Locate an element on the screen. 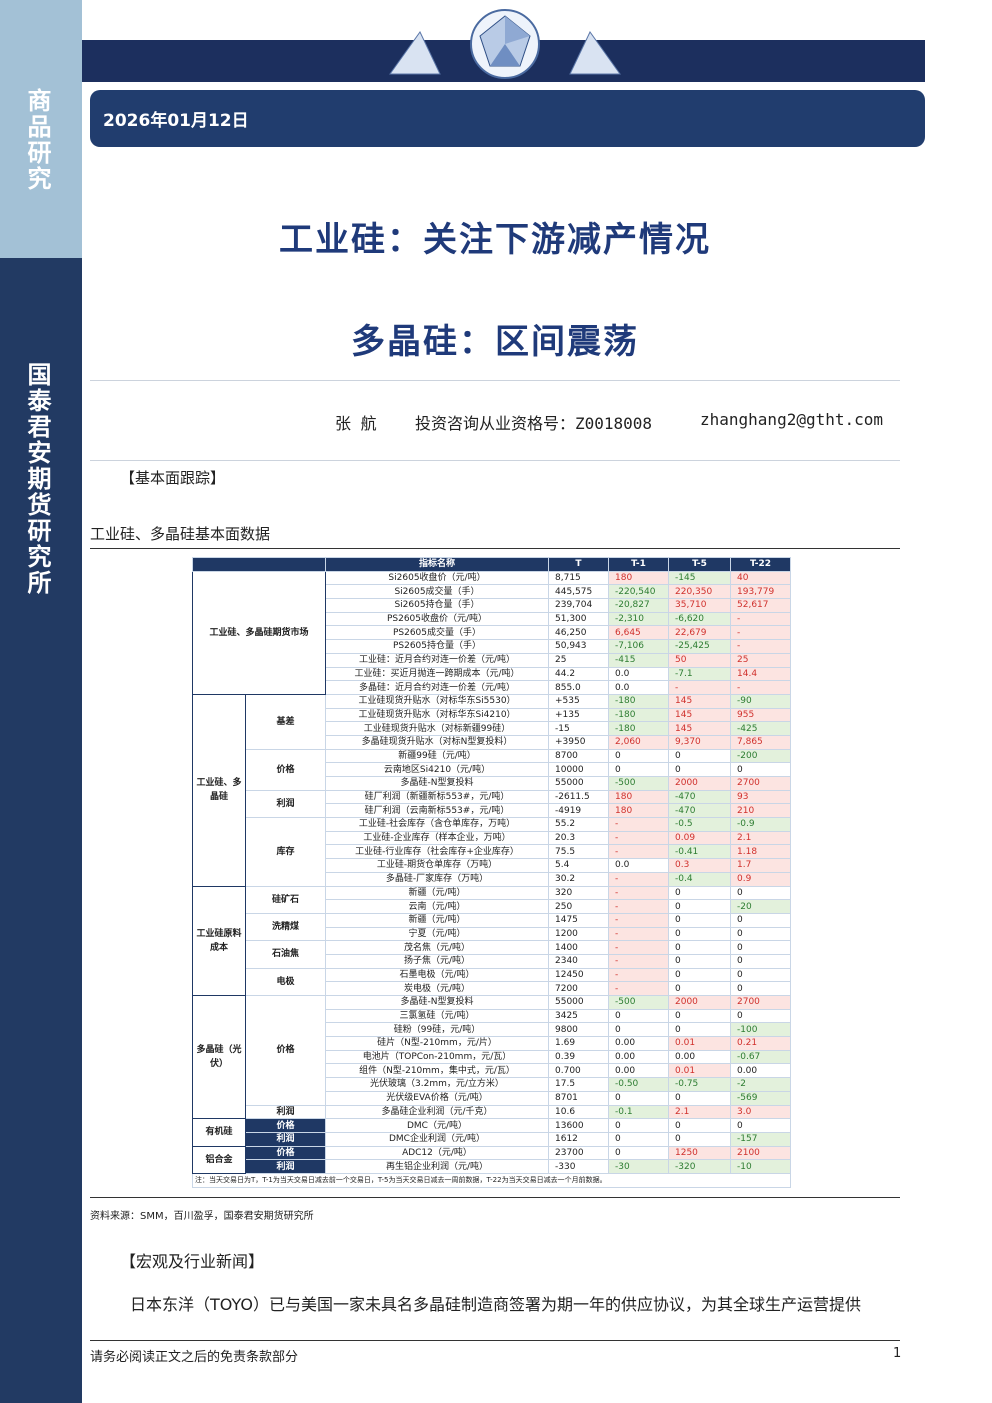 The height and width of the screenshot is (1403, 992). group-label: 有机硅 is located at coordinates (219, 1132).